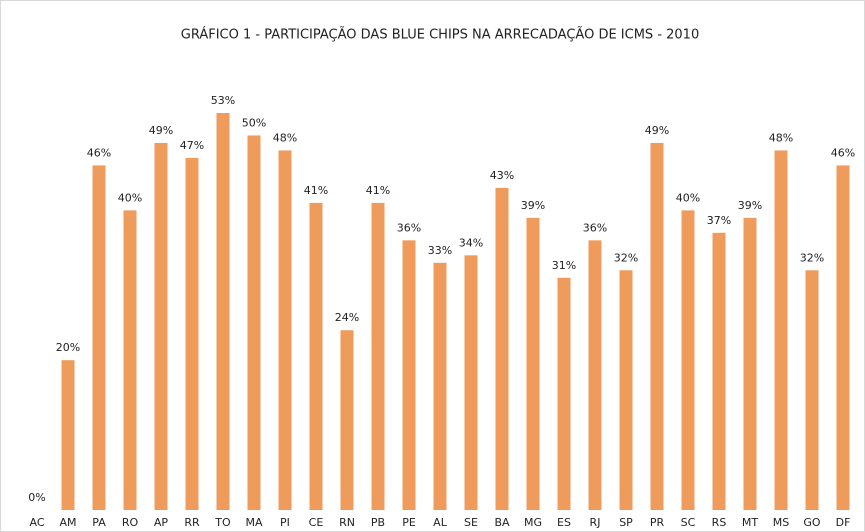 Image resolution: width=865 pixels, height=532 pixels. Describe the element at coordinates (471, 522) in the screenshot. I see `x-tick-label: SE` at that location.